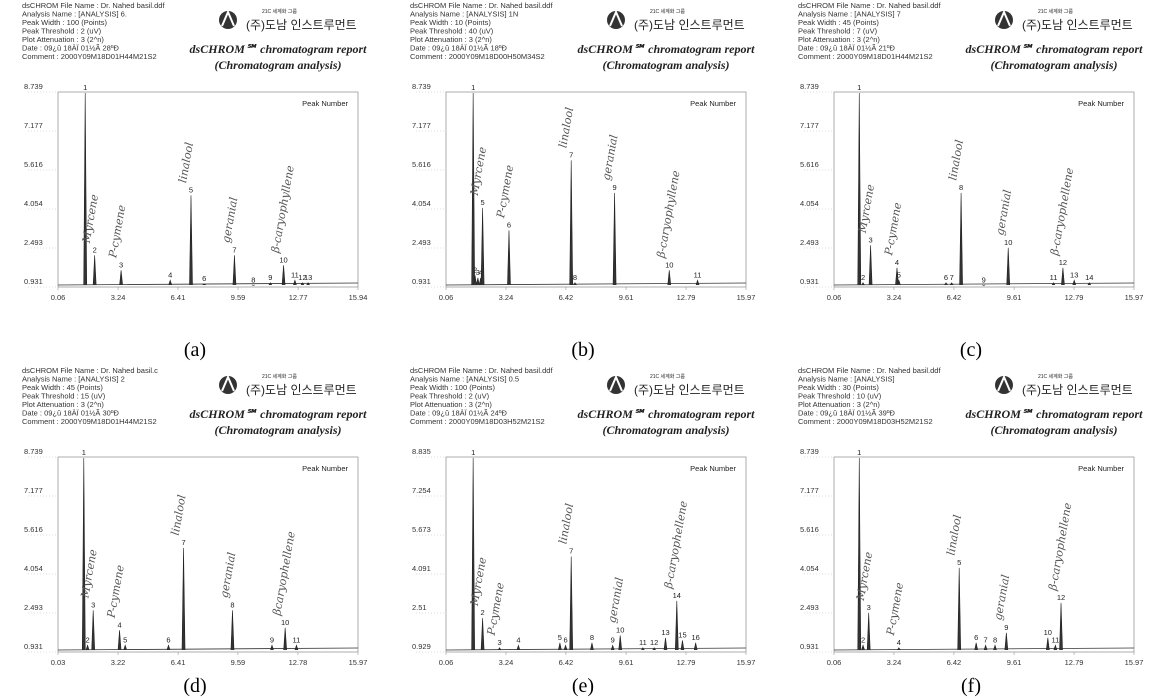 This screenshot has height=699, width=1166. Describe the element at coordinates (477, 421) in the screenshot. I see `header-line: Comment : 2000Y09M18D03H52M21S2` at that location.